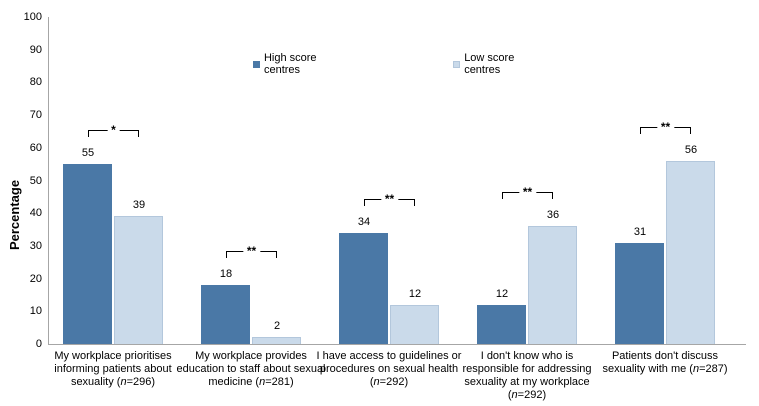 The width and height of the screenshot is (759, 406). Describe the element at coordinates (256, 64) in the screenshot. I see `high-score-swatch-icon` at that location.